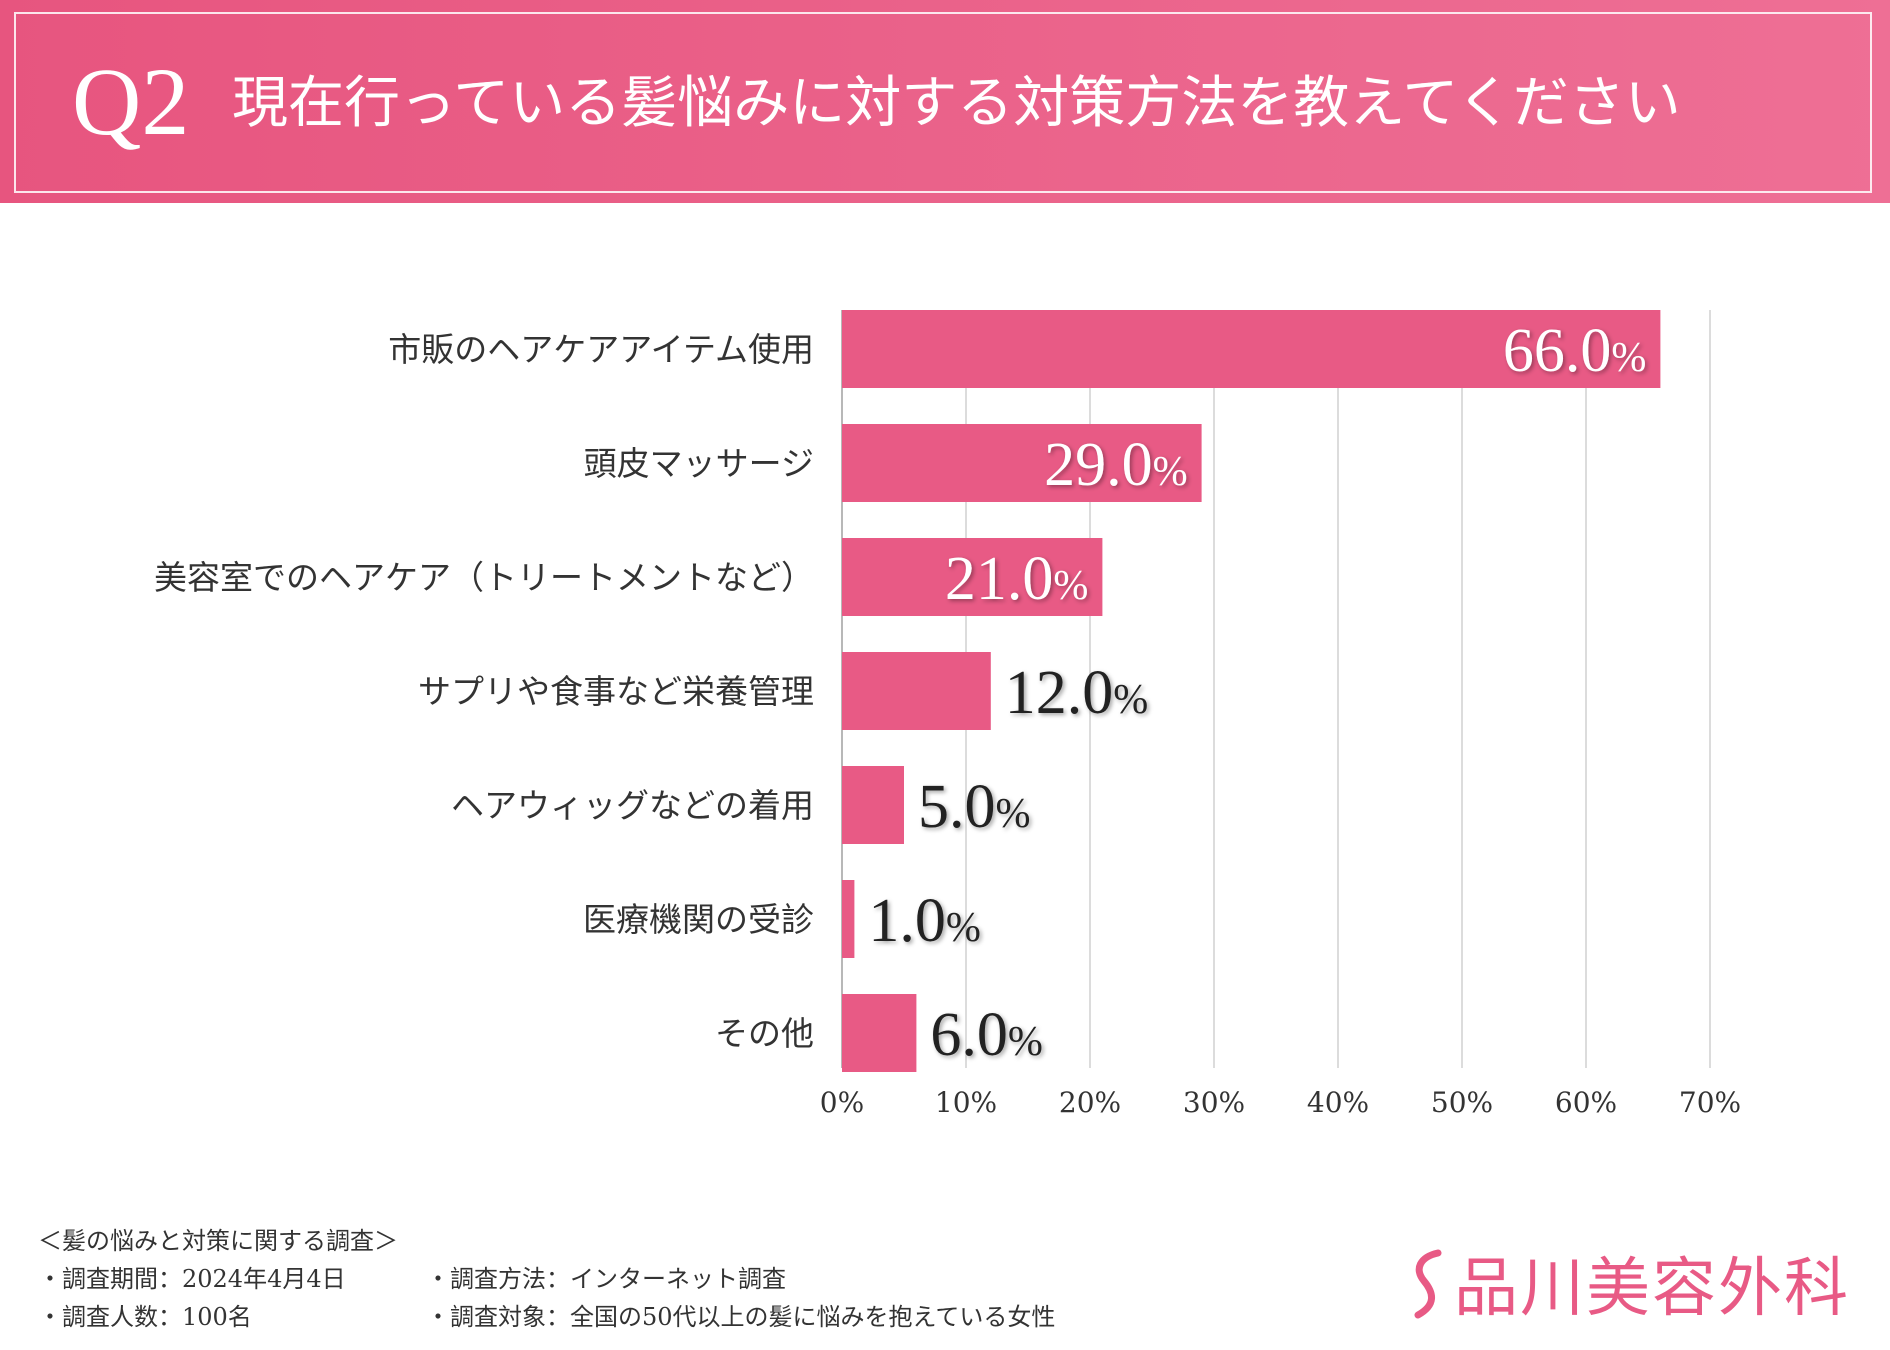  What do you see at coordinates (924, 921) in the screenshot?
I see `data-label: 1.0%` at bounding box center [924, 921].